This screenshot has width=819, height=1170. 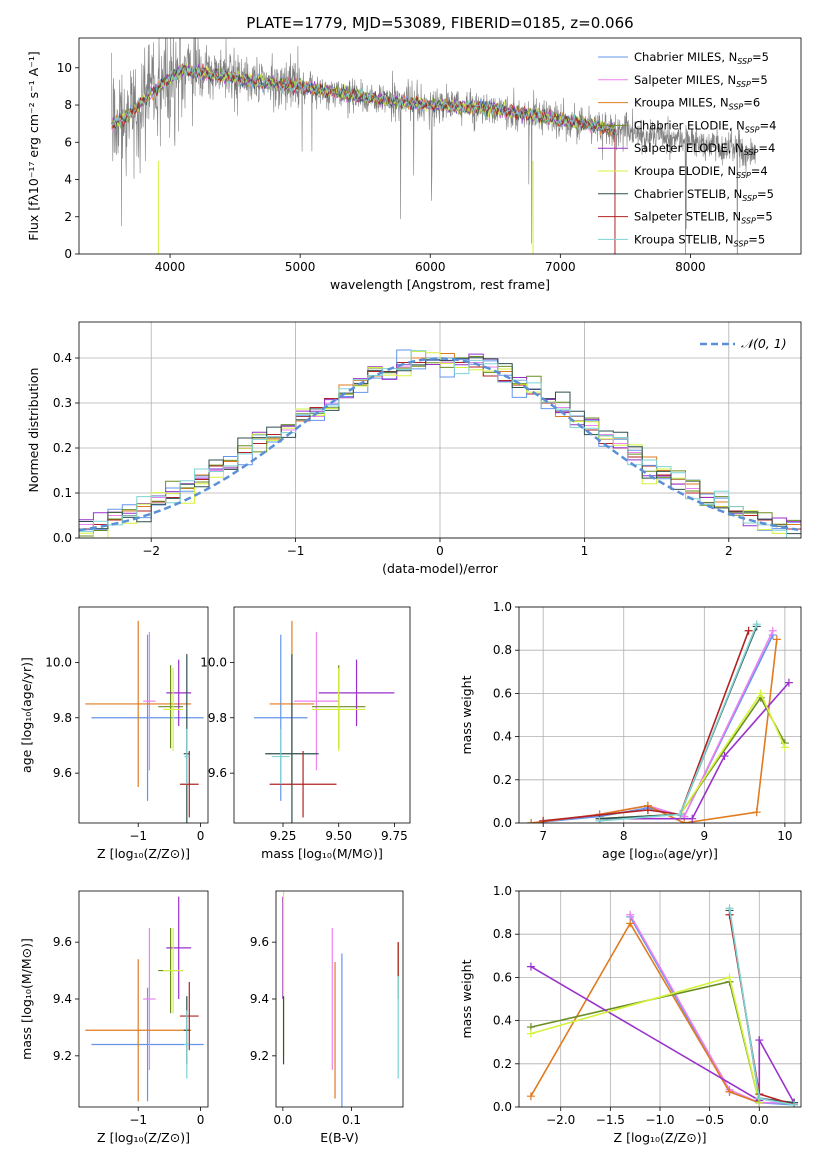 I want to click on legend-label: Kroupa MILES, NSSP=6, so click(x=697, y=104).